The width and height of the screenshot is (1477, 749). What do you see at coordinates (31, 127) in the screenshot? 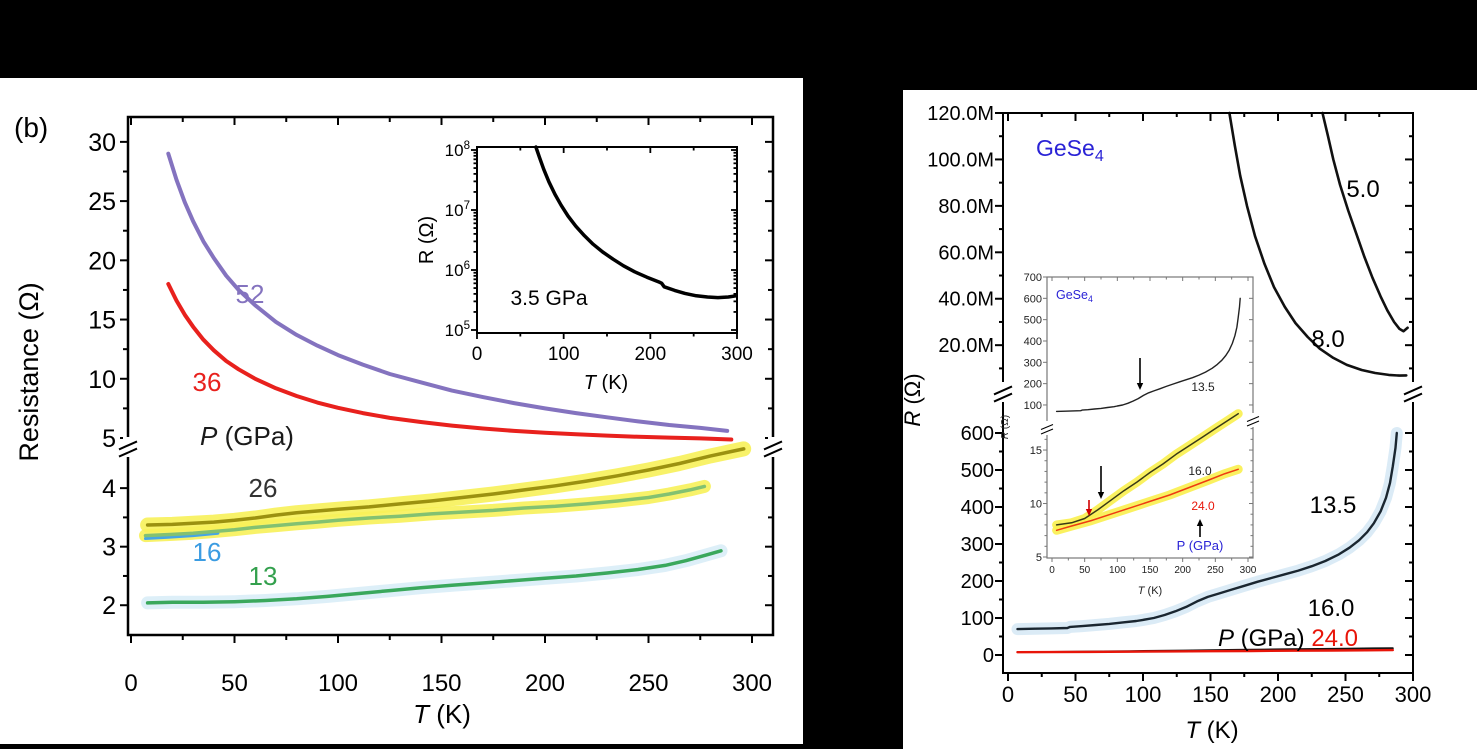
I see `panel-b-label: (b)` at bounding box center [31, 127].